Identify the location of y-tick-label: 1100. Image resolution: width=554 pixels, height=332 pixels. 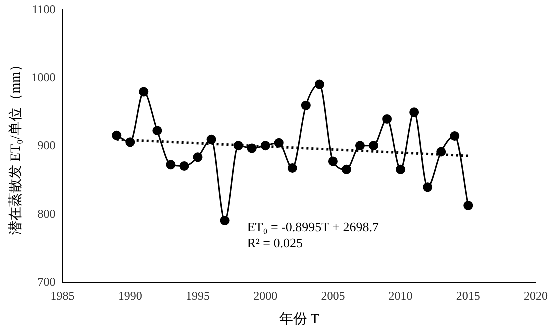
(44, 9).